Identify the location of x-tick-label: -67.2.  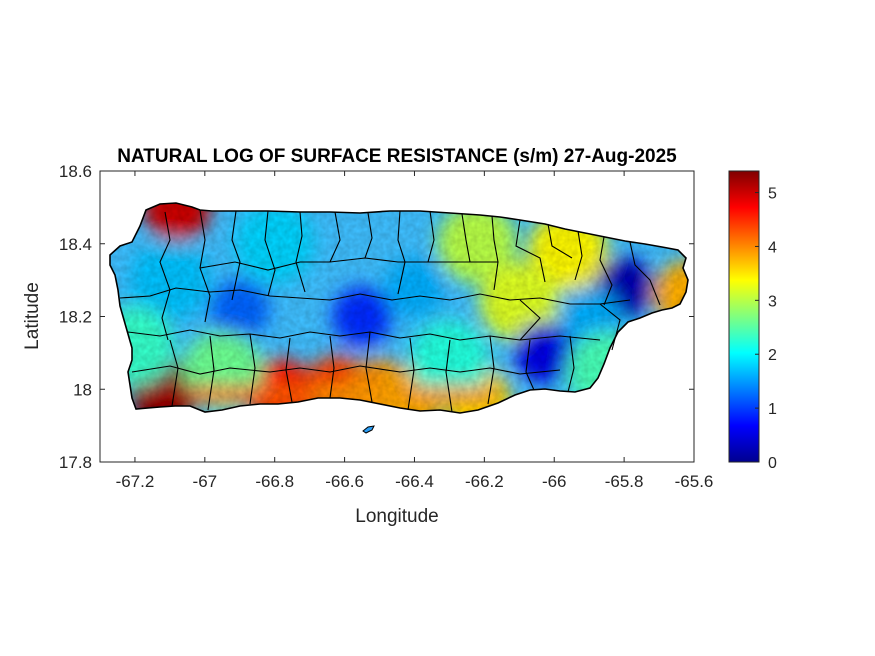
(135, 481).